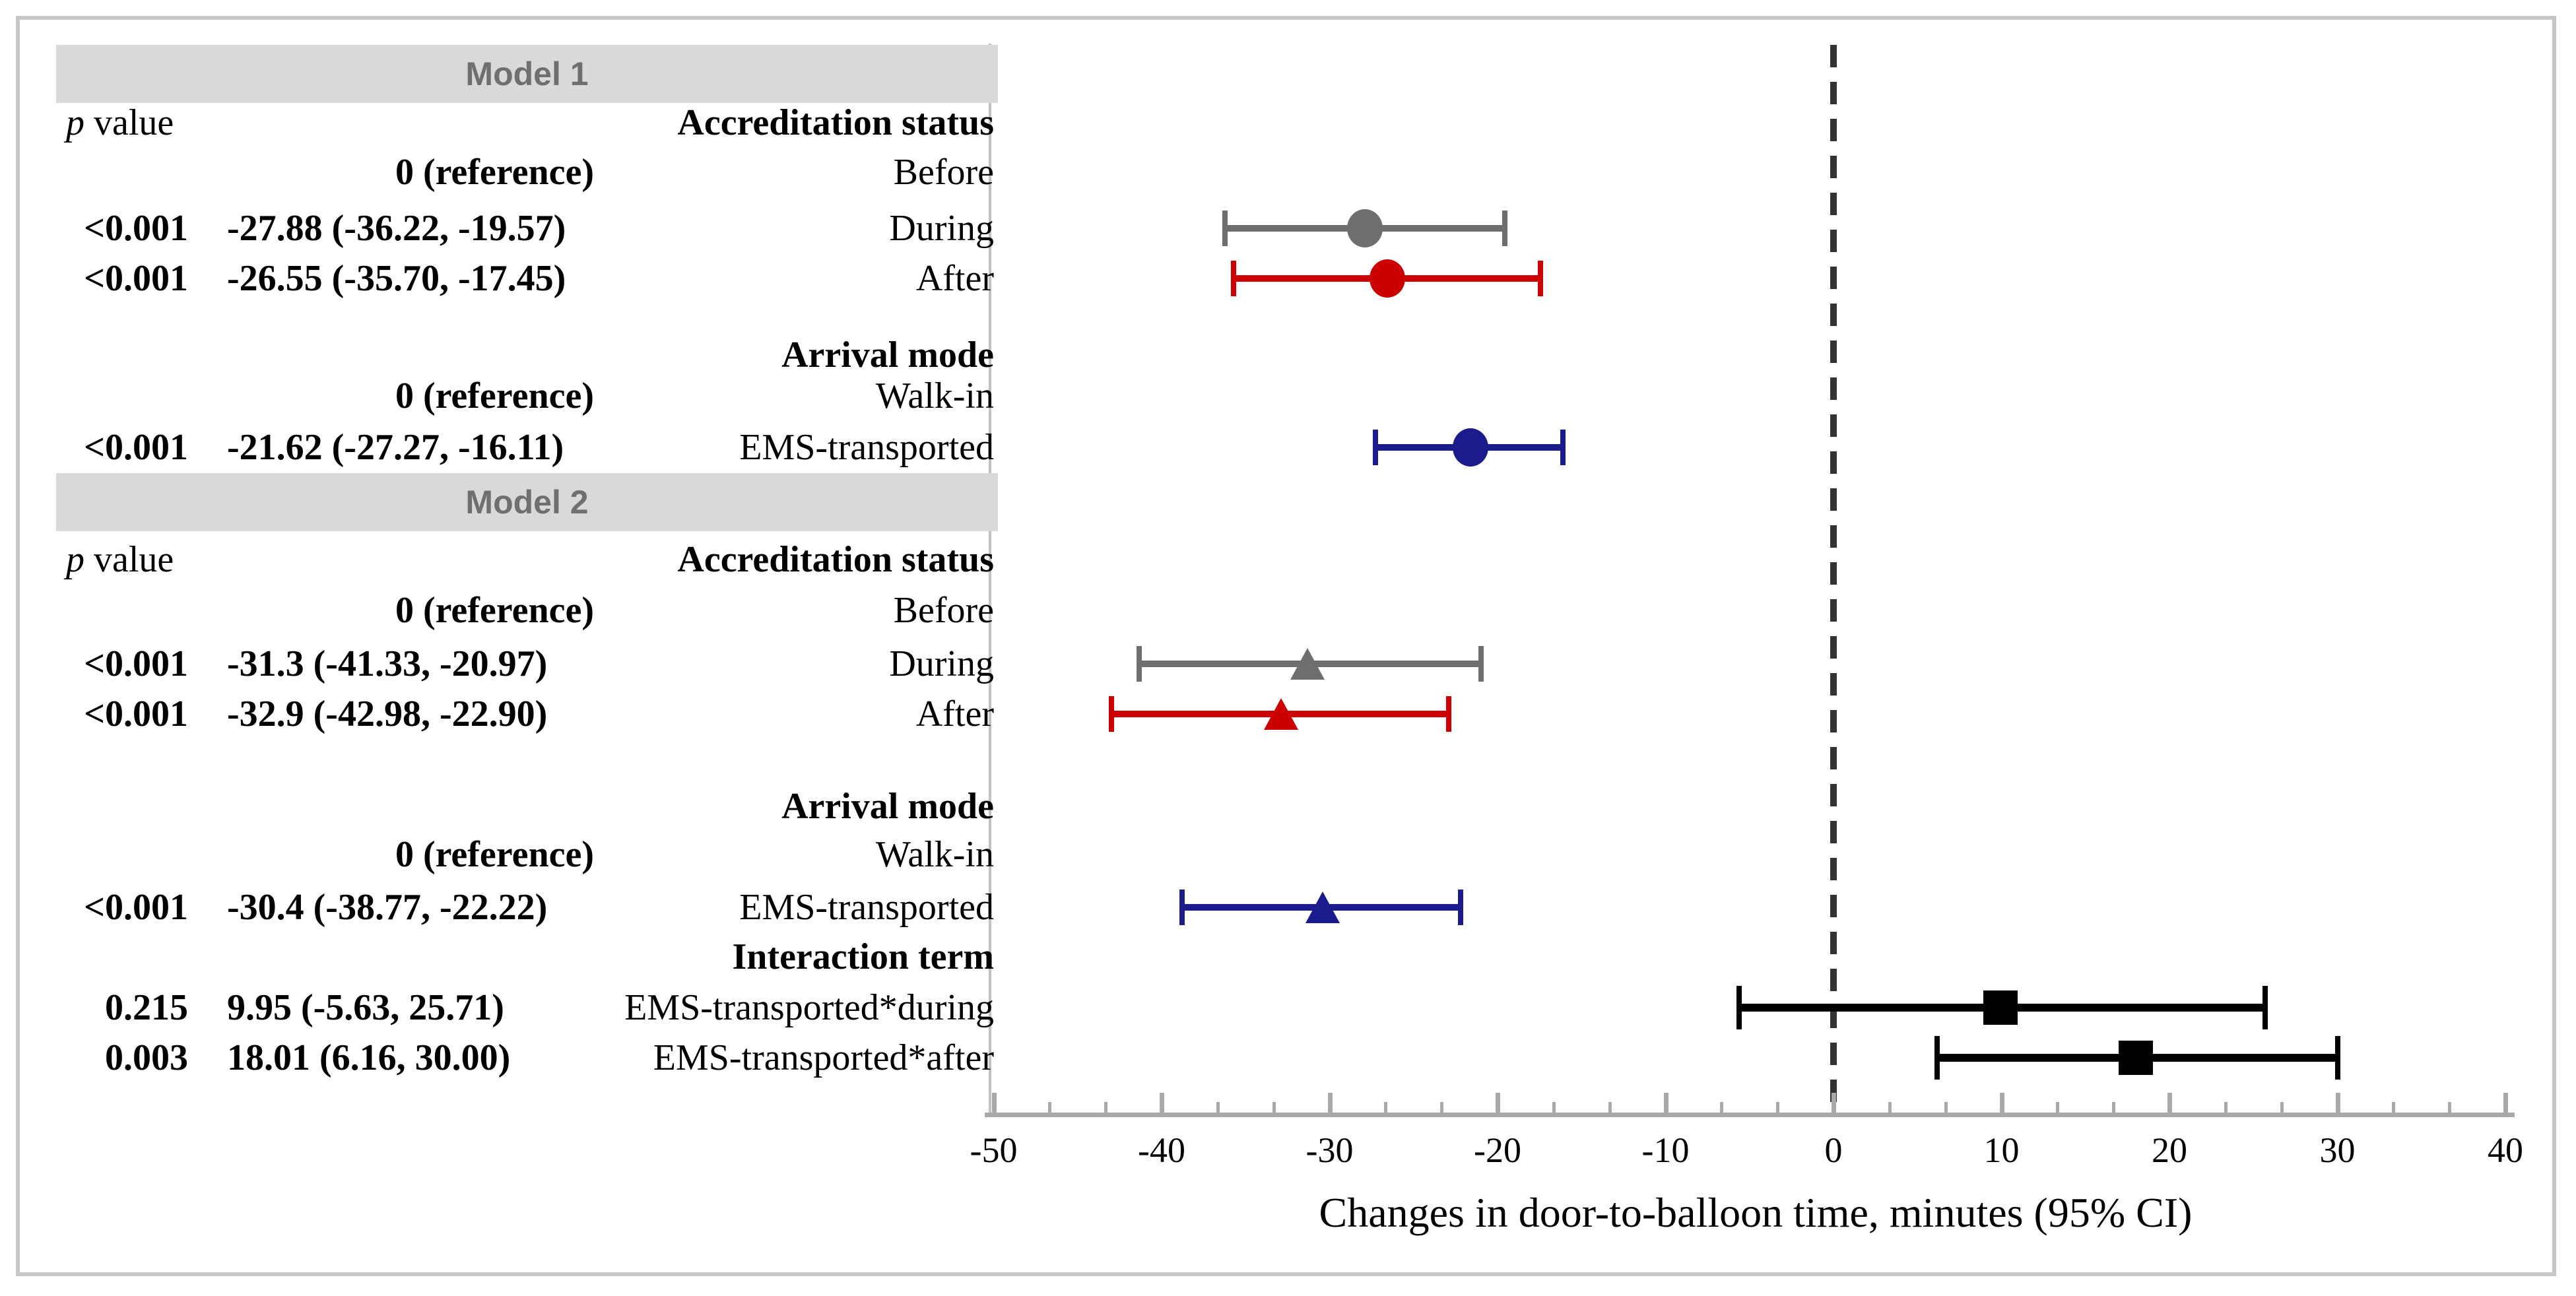 This screenshot has width=2576, height=1296. What do you see at coordinates (1329, 1150) in the screenshot?
I see `x-axis-tick-label: -30` at bounding box center [1329, 1150].